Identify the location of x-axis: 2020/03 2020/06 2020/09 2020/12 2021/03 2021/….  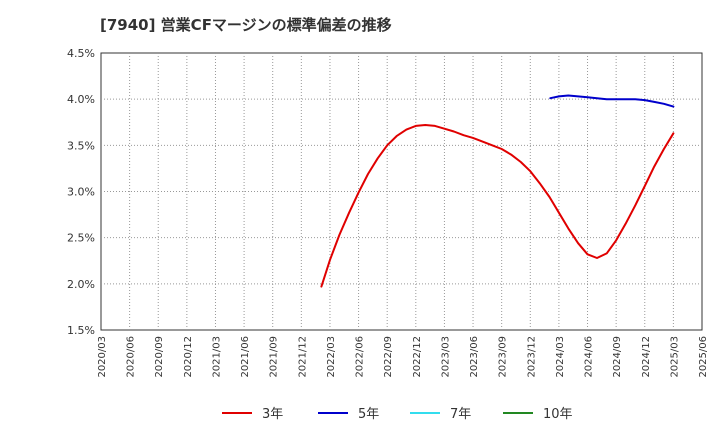
(403, 357).